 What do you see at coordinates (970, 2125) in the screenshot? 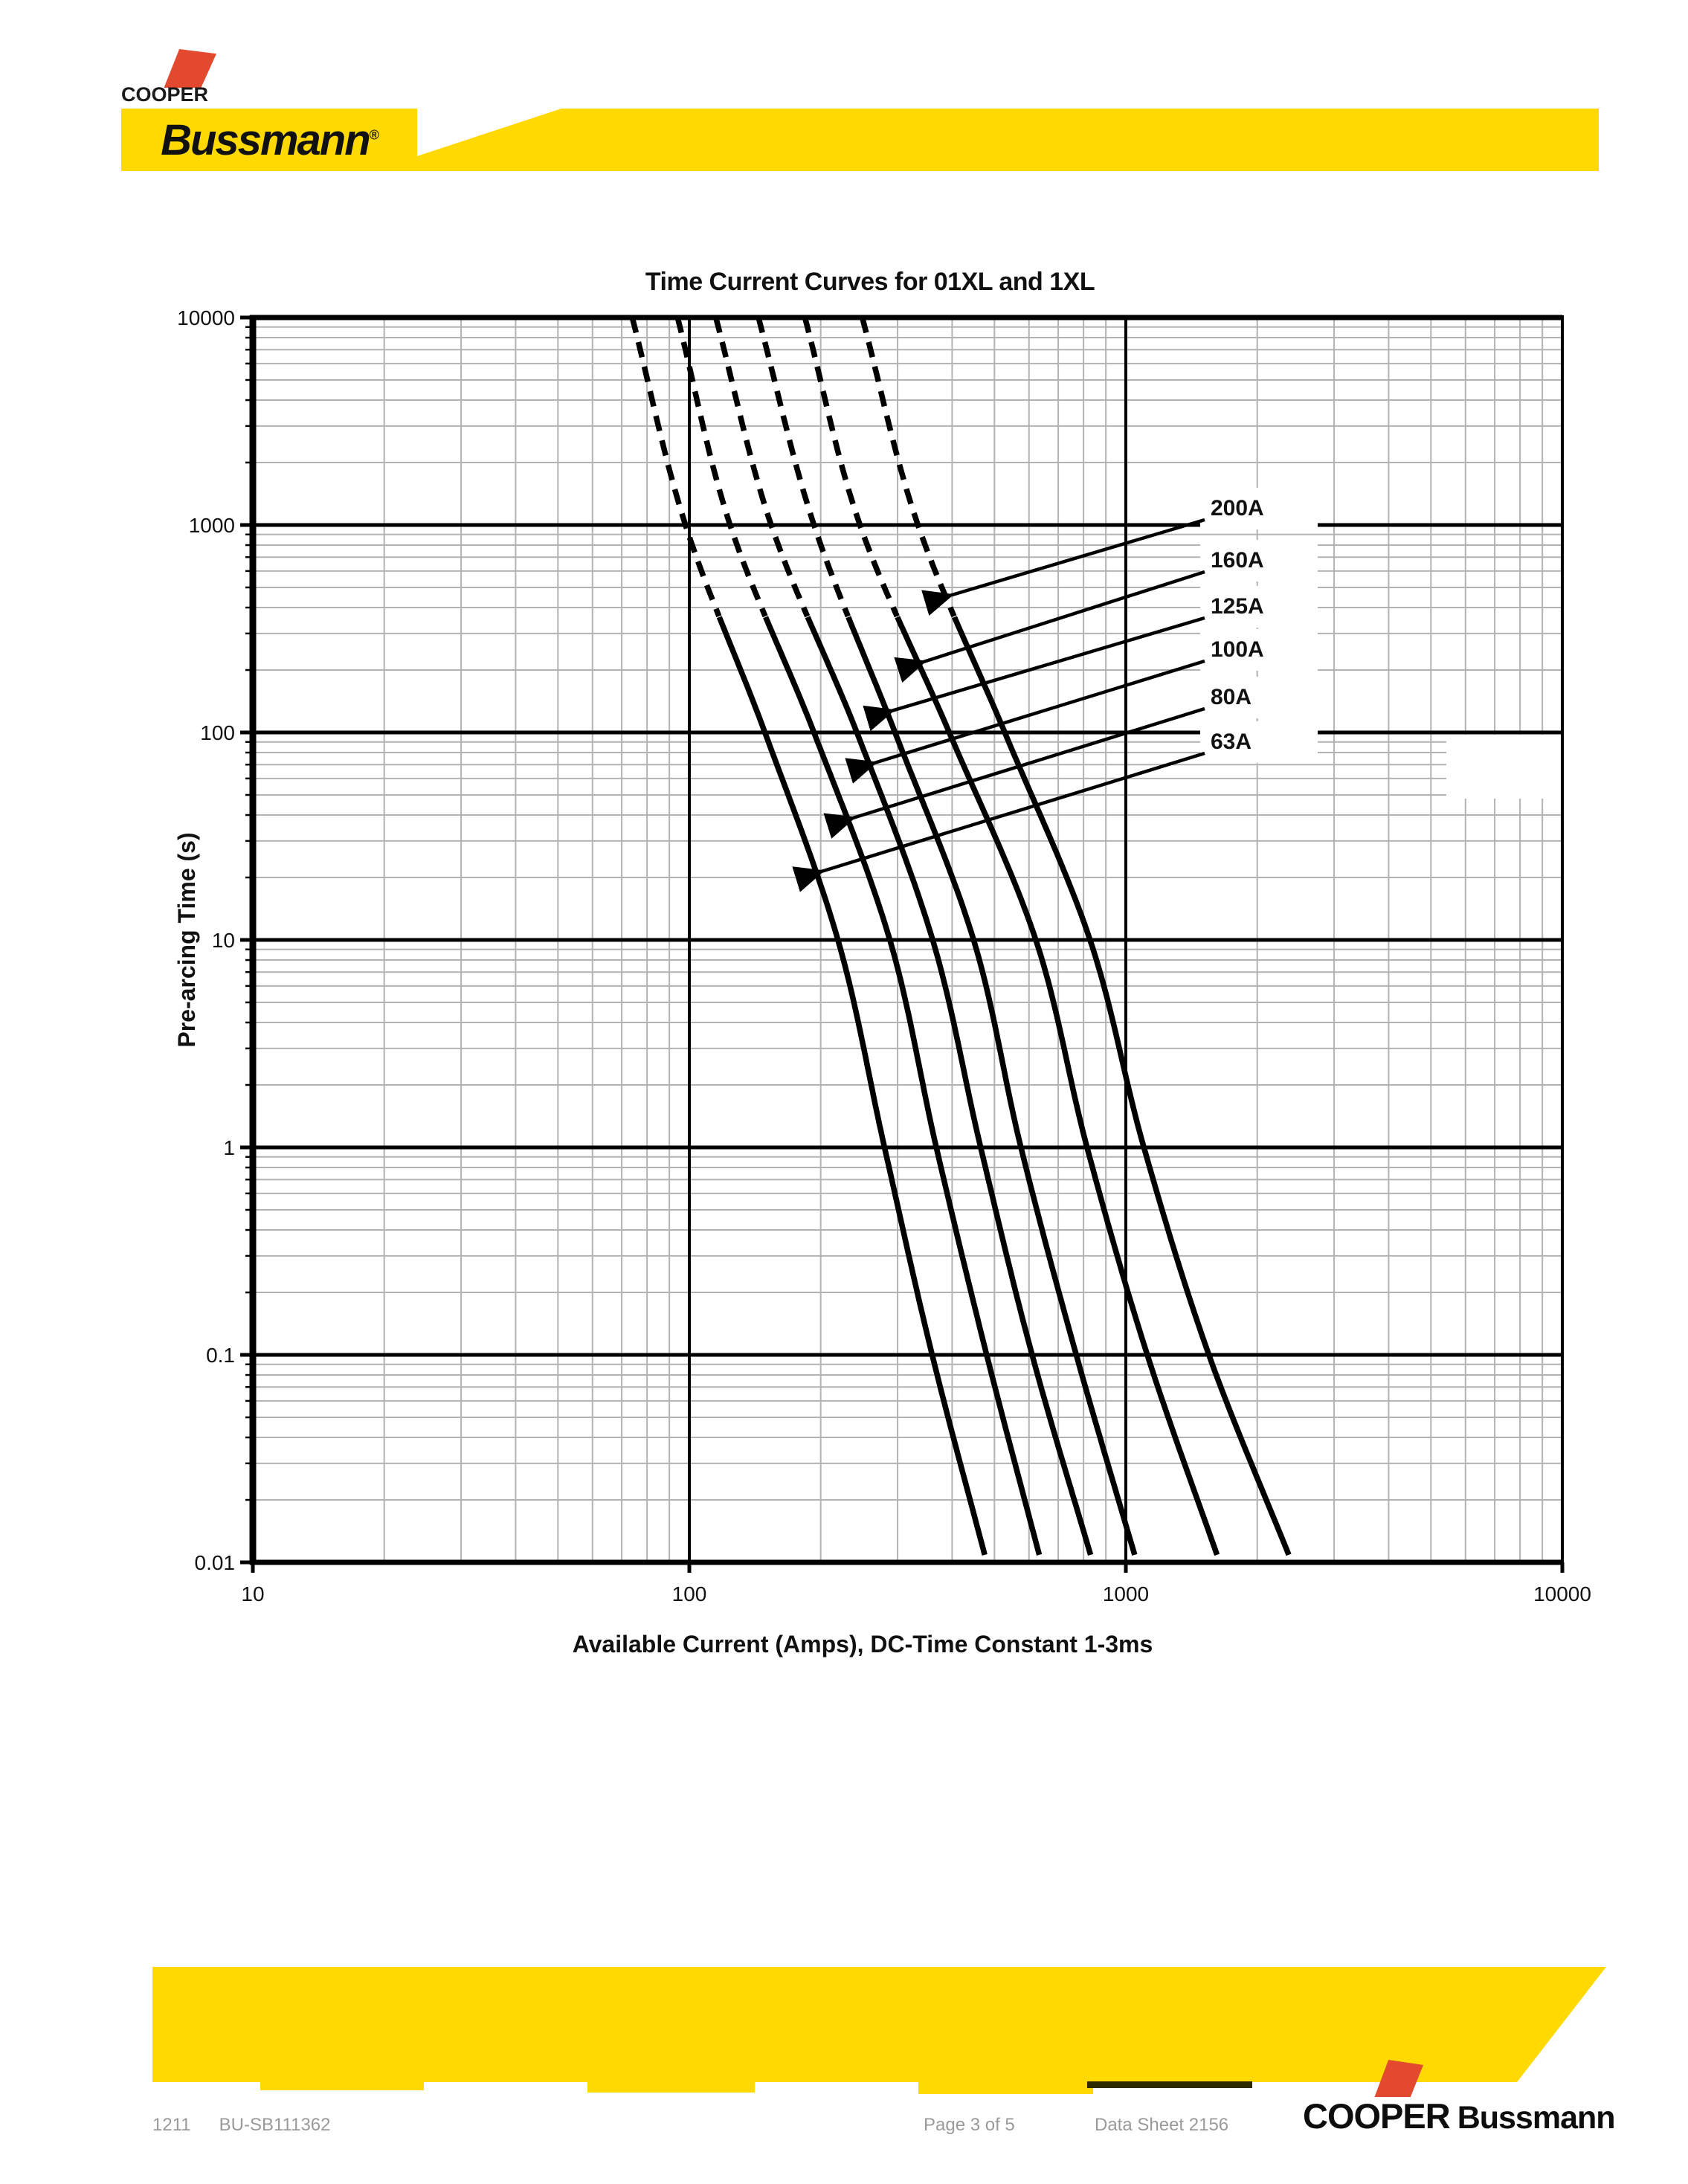
I see `footer-page-number: Page 3 of 5` at bounding box center [970, 2125].